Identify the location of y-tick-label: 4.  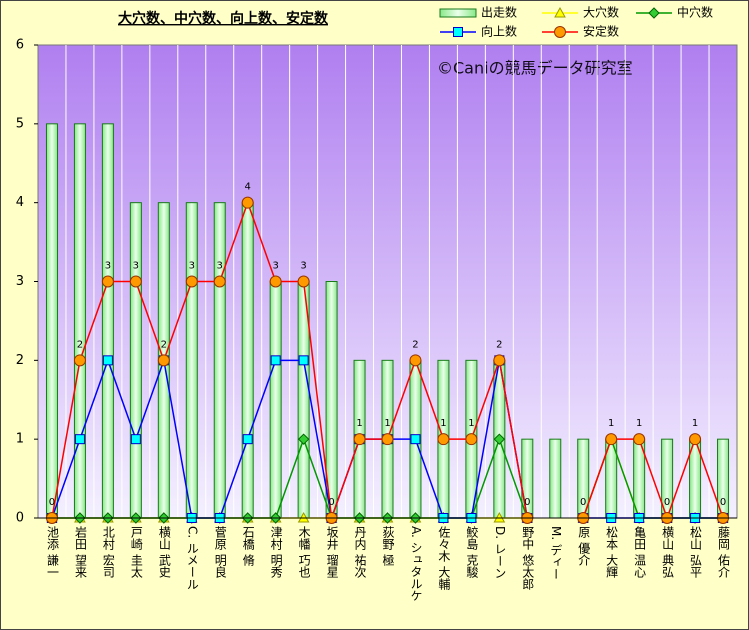
(20, 202).